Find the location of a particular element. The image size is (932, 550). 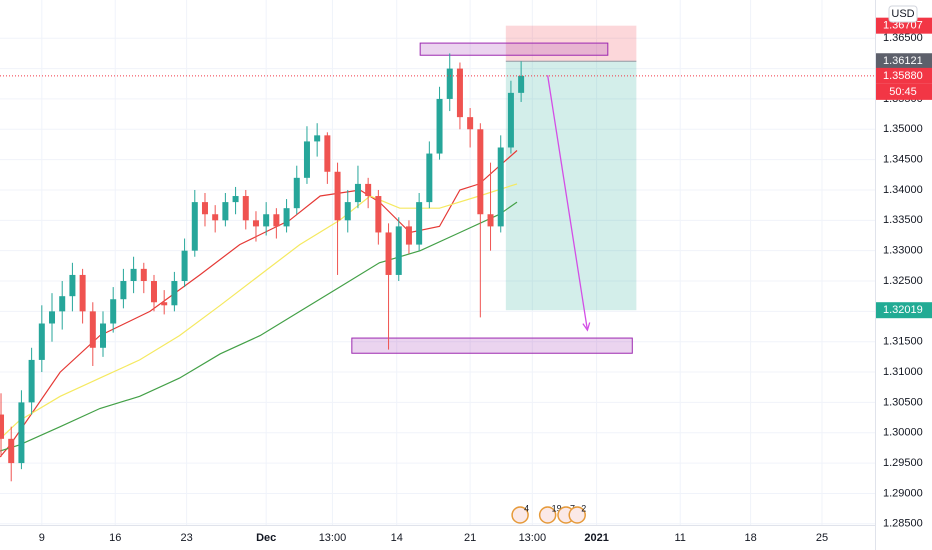

event-count: 2 is located at coordinates (583, 508).